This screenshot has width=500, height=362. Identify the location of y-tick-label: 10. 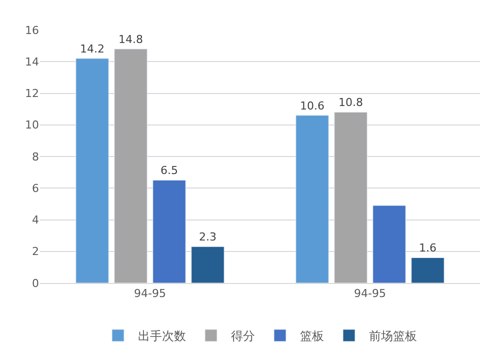
(32, 125).